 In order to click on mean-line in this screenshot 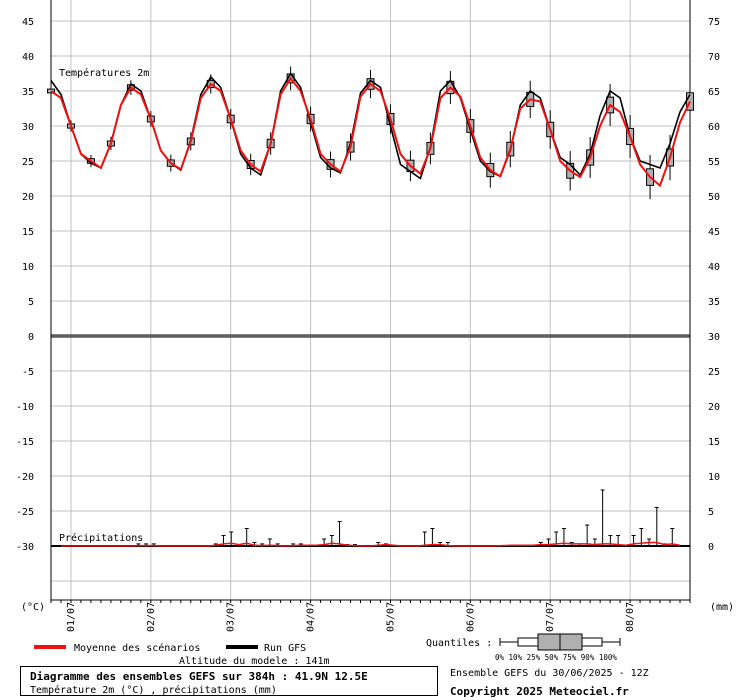, I will do `click(370, 132)`.